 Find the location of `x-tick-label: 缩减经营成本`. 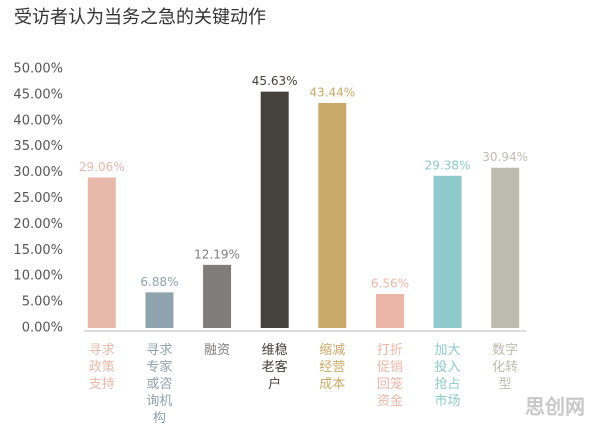

x-tick-label: 缩减经营成本 is located at coordinates (332, 367).